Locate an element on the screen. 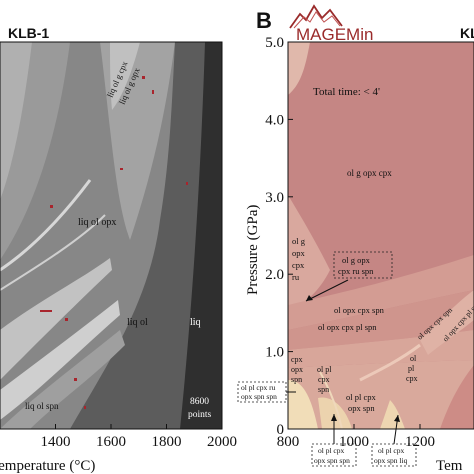 The height and width of the screenshot is (474, 474). inline-label-3: cpx opx spn is located at coordinates (297, 369).